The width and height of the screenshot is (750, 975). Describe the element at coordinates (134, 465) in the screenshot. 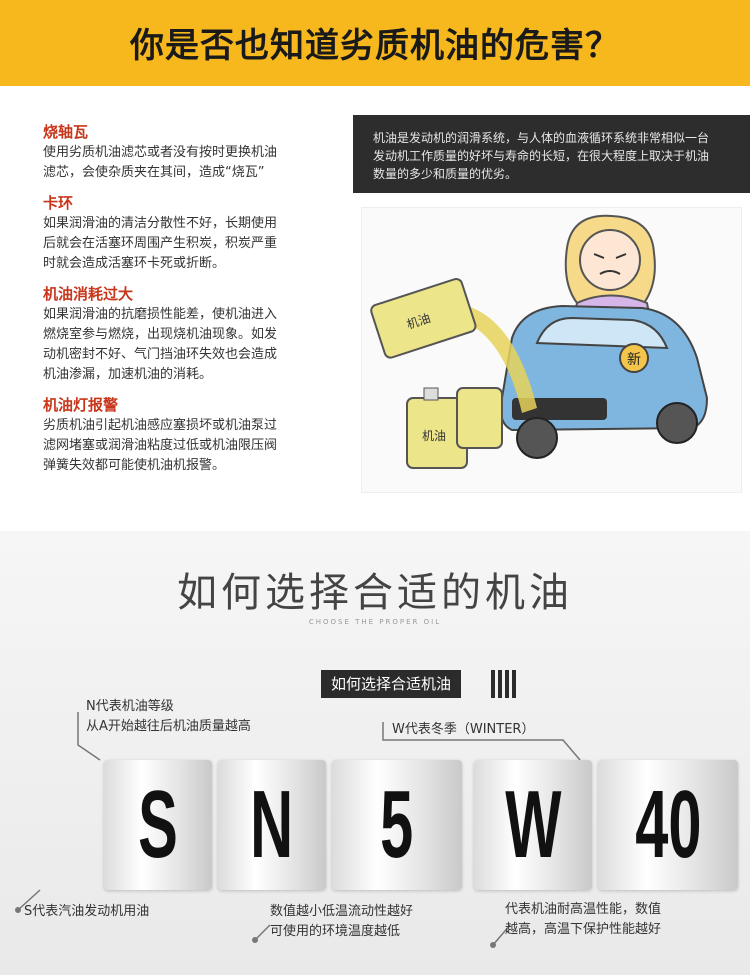

I see `hazard-text-line: 弹簧失效都可能使机油机报警。` at that location.